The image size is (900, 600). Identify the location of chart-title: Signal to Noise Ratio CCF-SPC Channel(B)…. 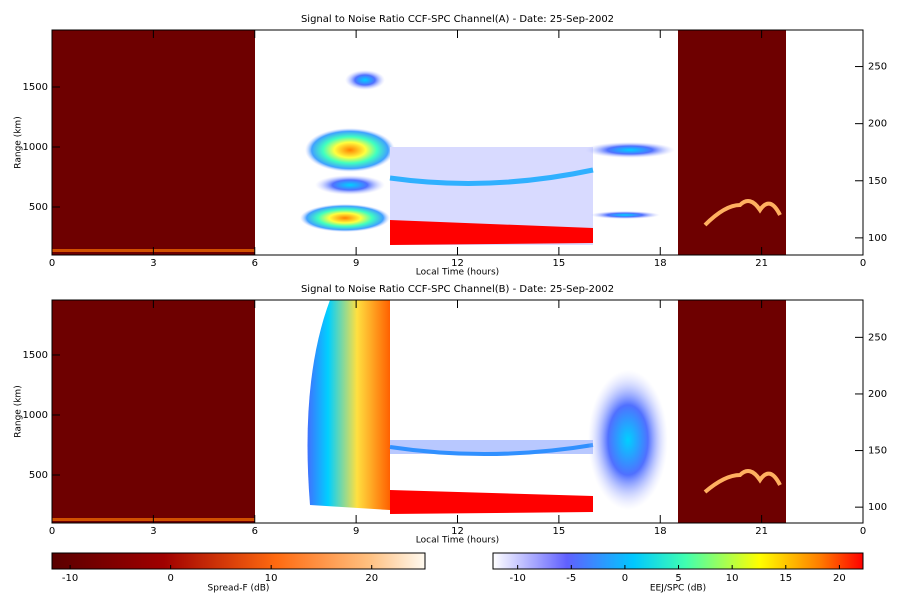
(457, 289).